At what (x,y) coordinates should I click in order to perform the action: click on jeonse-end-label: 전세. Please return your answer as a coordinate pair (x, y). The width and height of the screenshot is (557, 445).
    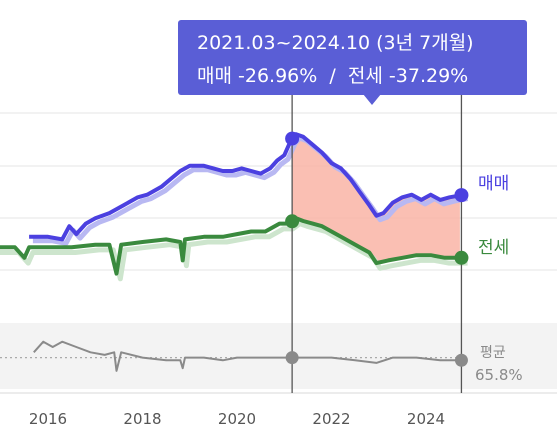
    Looking at the image, I should click on (493, 248).